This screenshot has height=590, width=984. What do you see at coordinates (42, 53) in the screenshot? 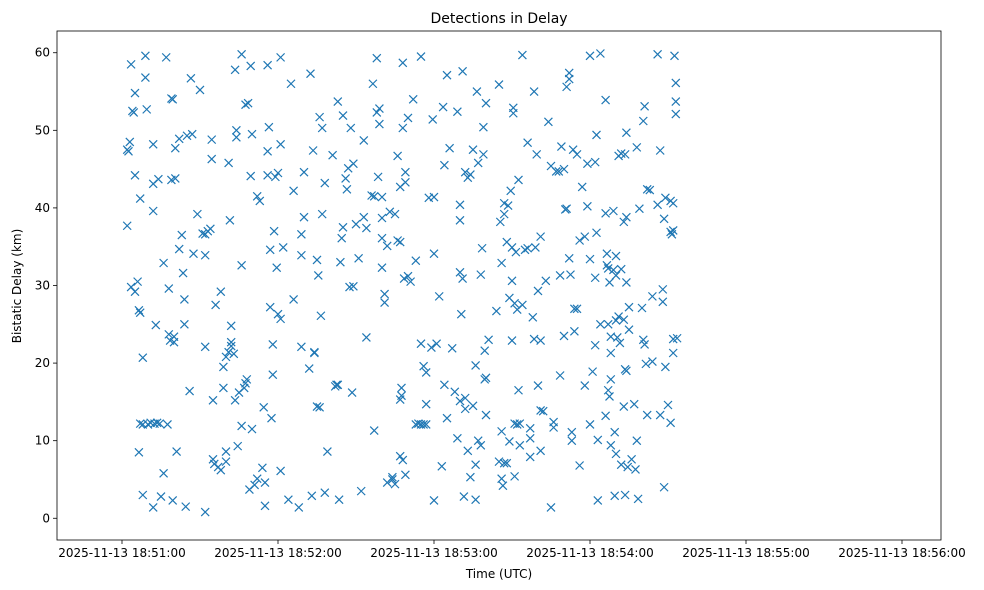
I see `y-tick-label: 60` at bounding box center [42, 53].